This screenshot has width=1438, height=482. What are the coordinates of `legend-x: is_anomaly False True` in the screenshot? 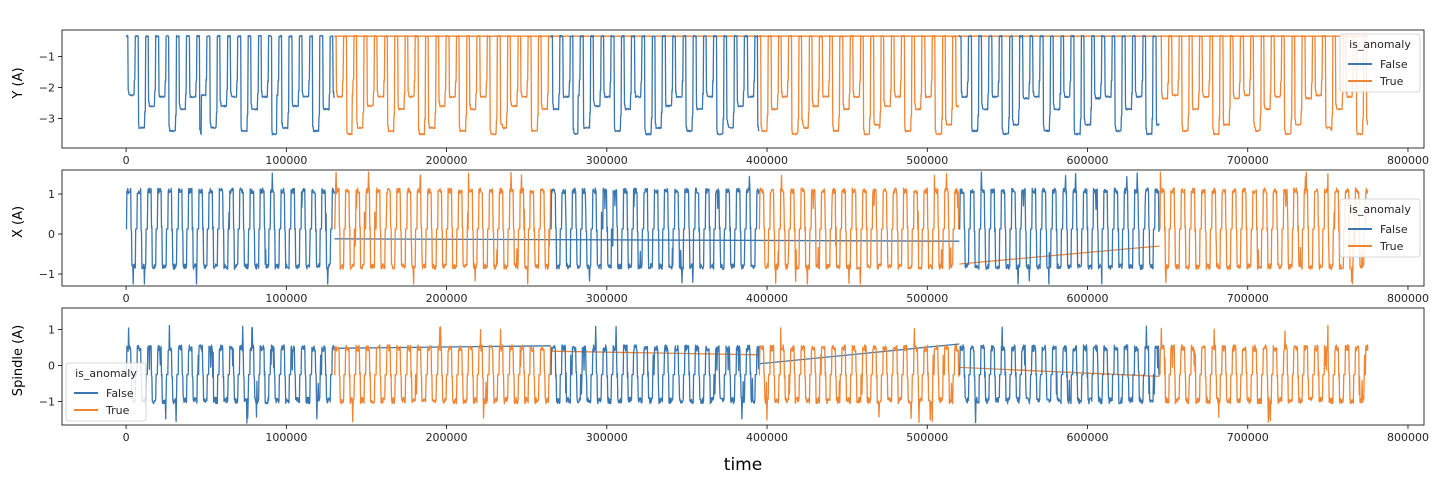 It's located at (1380, 228).